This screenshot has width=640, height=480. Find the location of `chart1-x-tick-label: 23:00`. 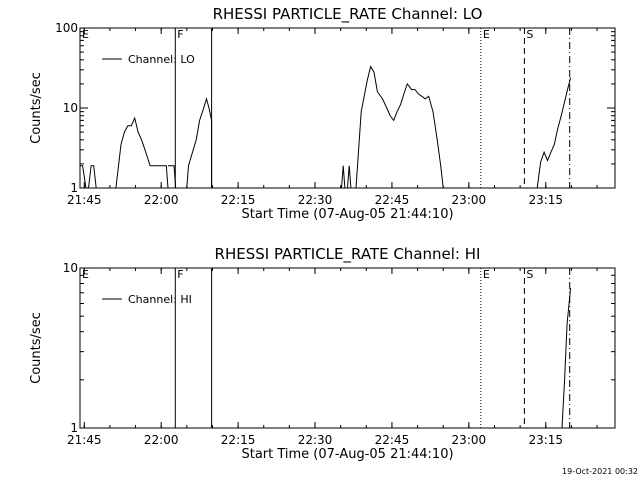

chart1-x-tick-label: 23:00 is located at coordinates (469, 200).